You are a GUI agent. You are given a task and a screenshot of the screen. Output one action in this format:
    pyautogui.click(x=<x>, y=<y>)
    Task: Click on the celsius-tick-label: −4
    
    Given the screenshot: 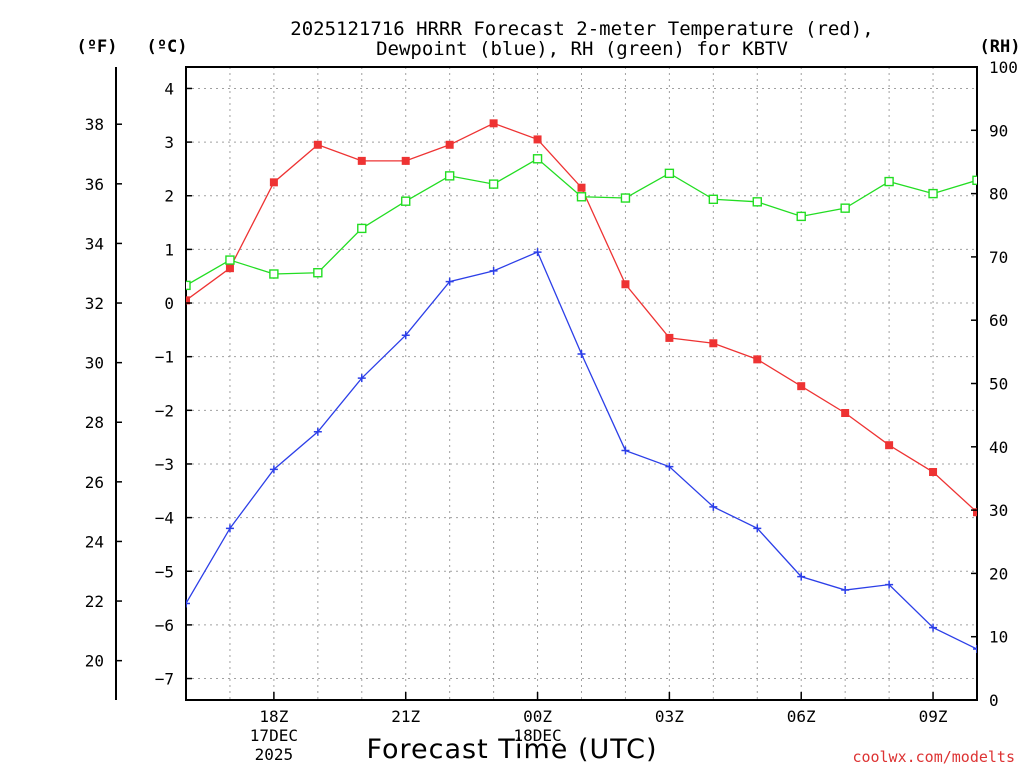 What is the action you would take?
    pyautogui.click(x=164, y=518)
    